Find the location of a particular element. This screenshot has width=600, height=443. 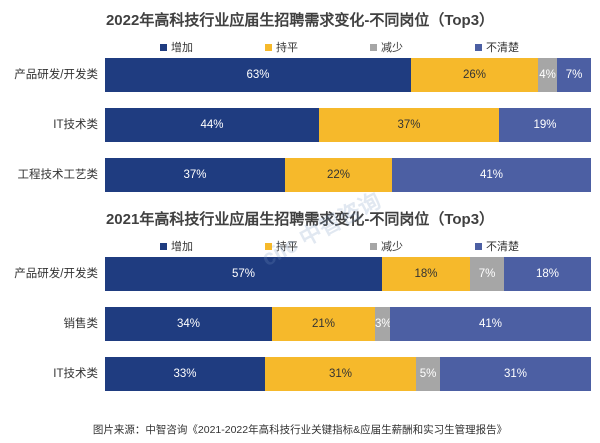

bar-row: 产品研发/开发类 63% 26% 4% 7% is located at coordinates (300, 75).